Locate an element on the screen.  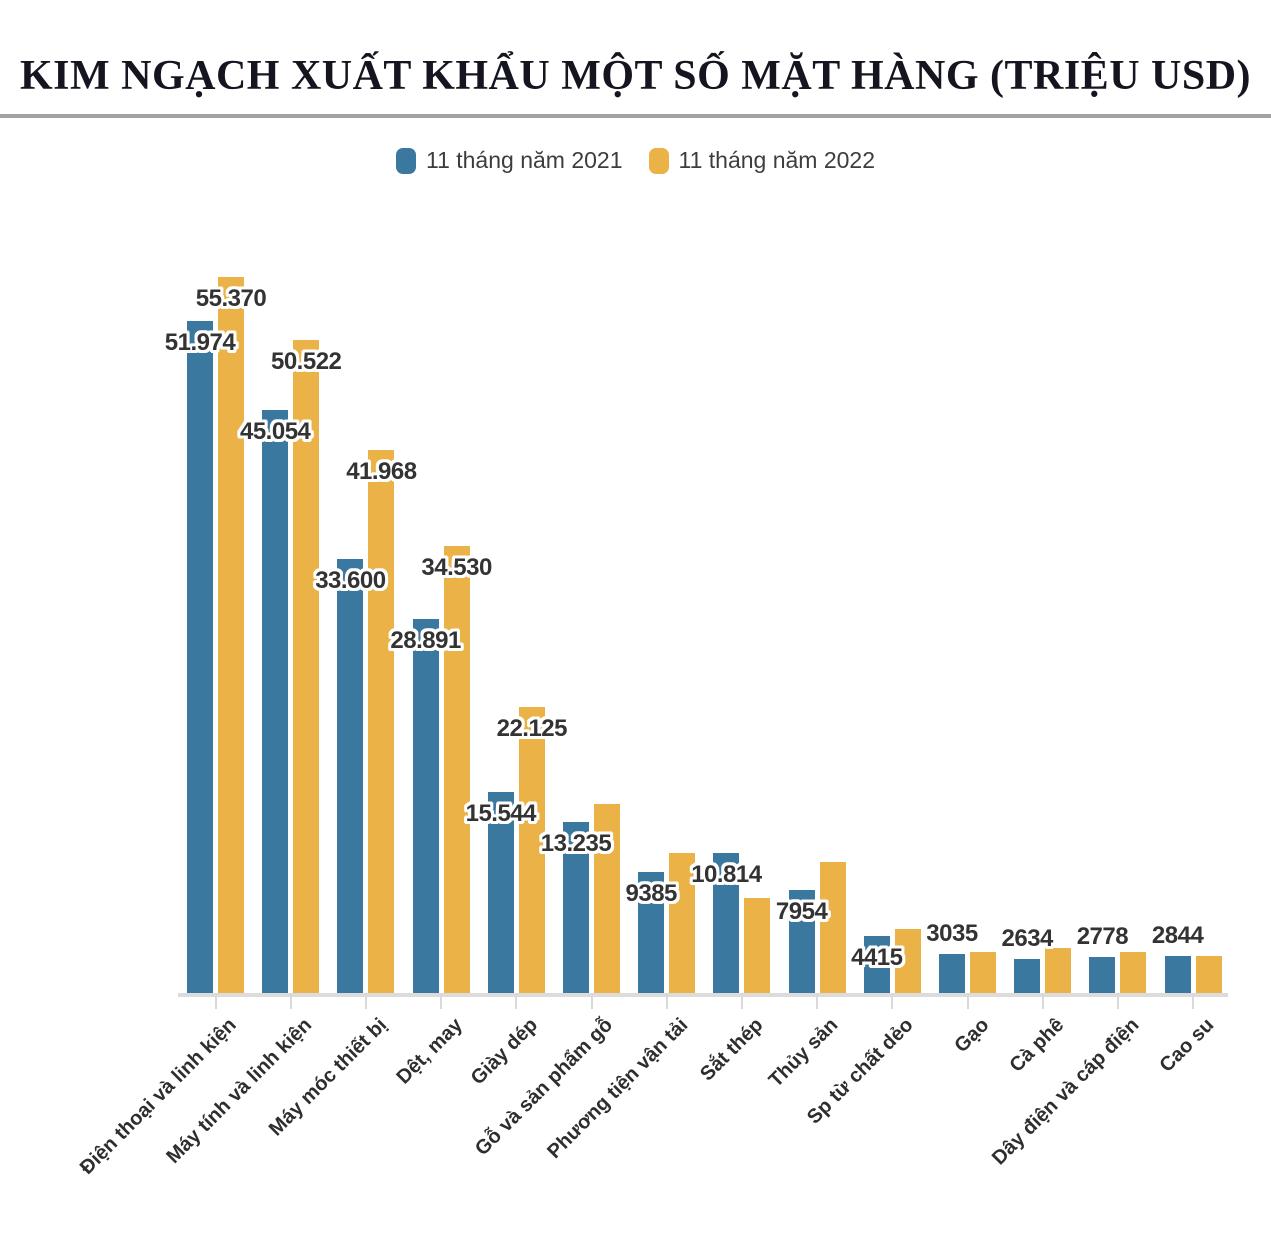
value-label-2021-cat12: 2778 is located at coordinates (1102, 936).